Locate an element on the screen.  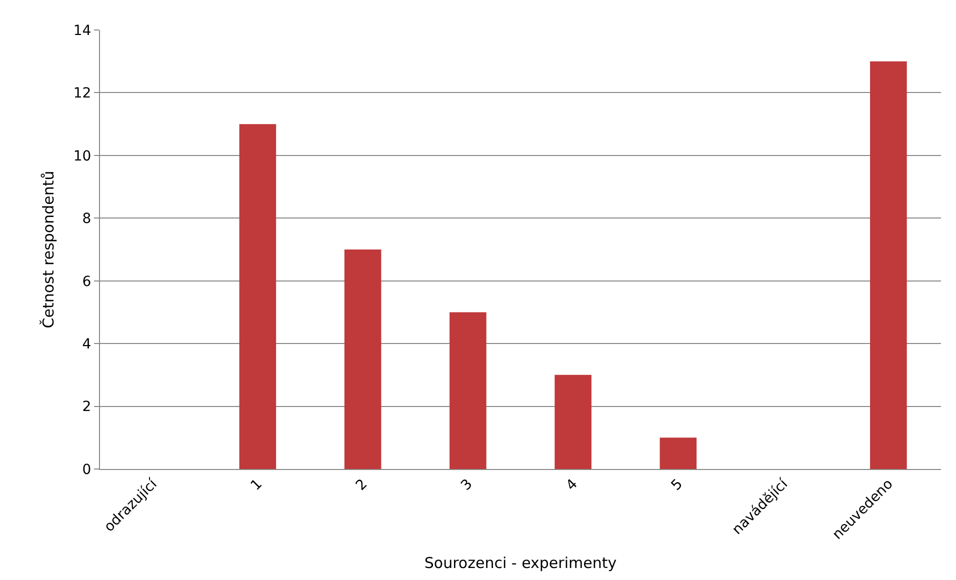
y-tick-label: 14 is located at coordinates (82, 30).